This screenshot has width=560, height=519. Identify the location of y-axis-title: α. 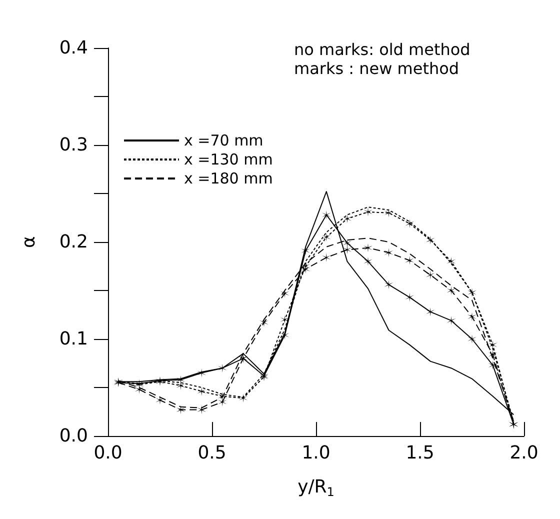
(29, 242).